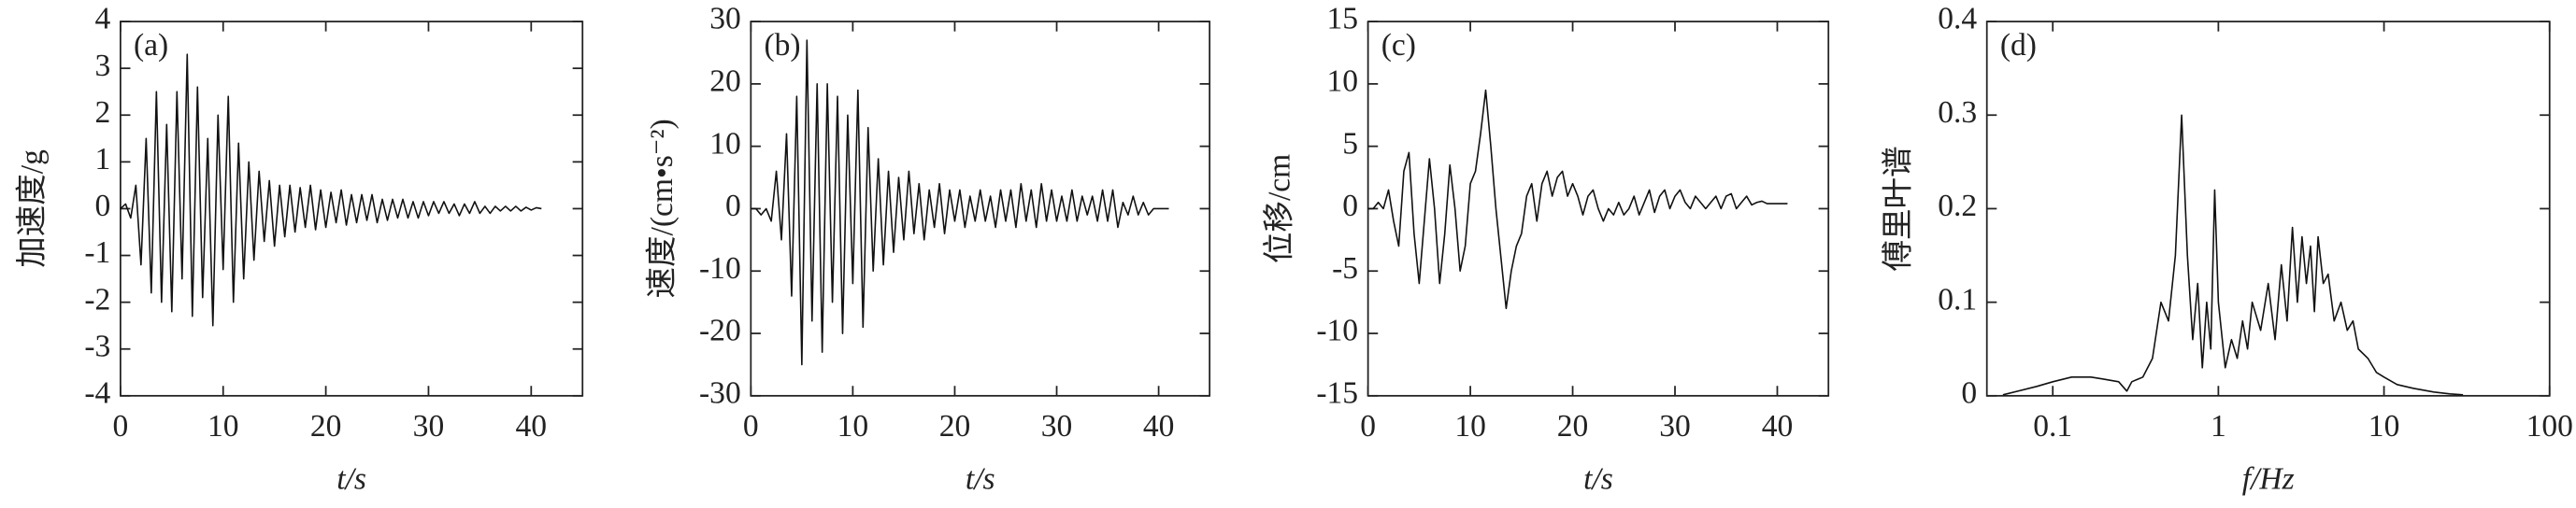 Image resolution: width=2576 pixels, height=508 pixels. I want to click on x-axis-label: f/Hz, so click(2268, 478).